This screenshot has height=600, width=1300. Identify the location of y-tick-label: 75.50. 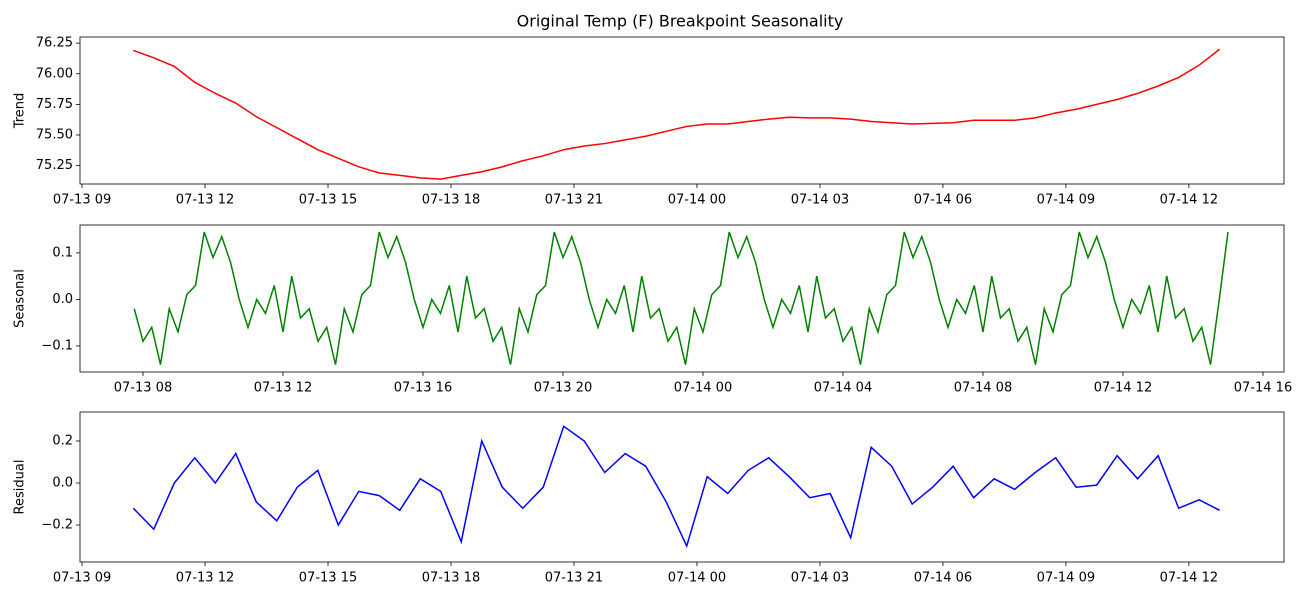
(54, 135).